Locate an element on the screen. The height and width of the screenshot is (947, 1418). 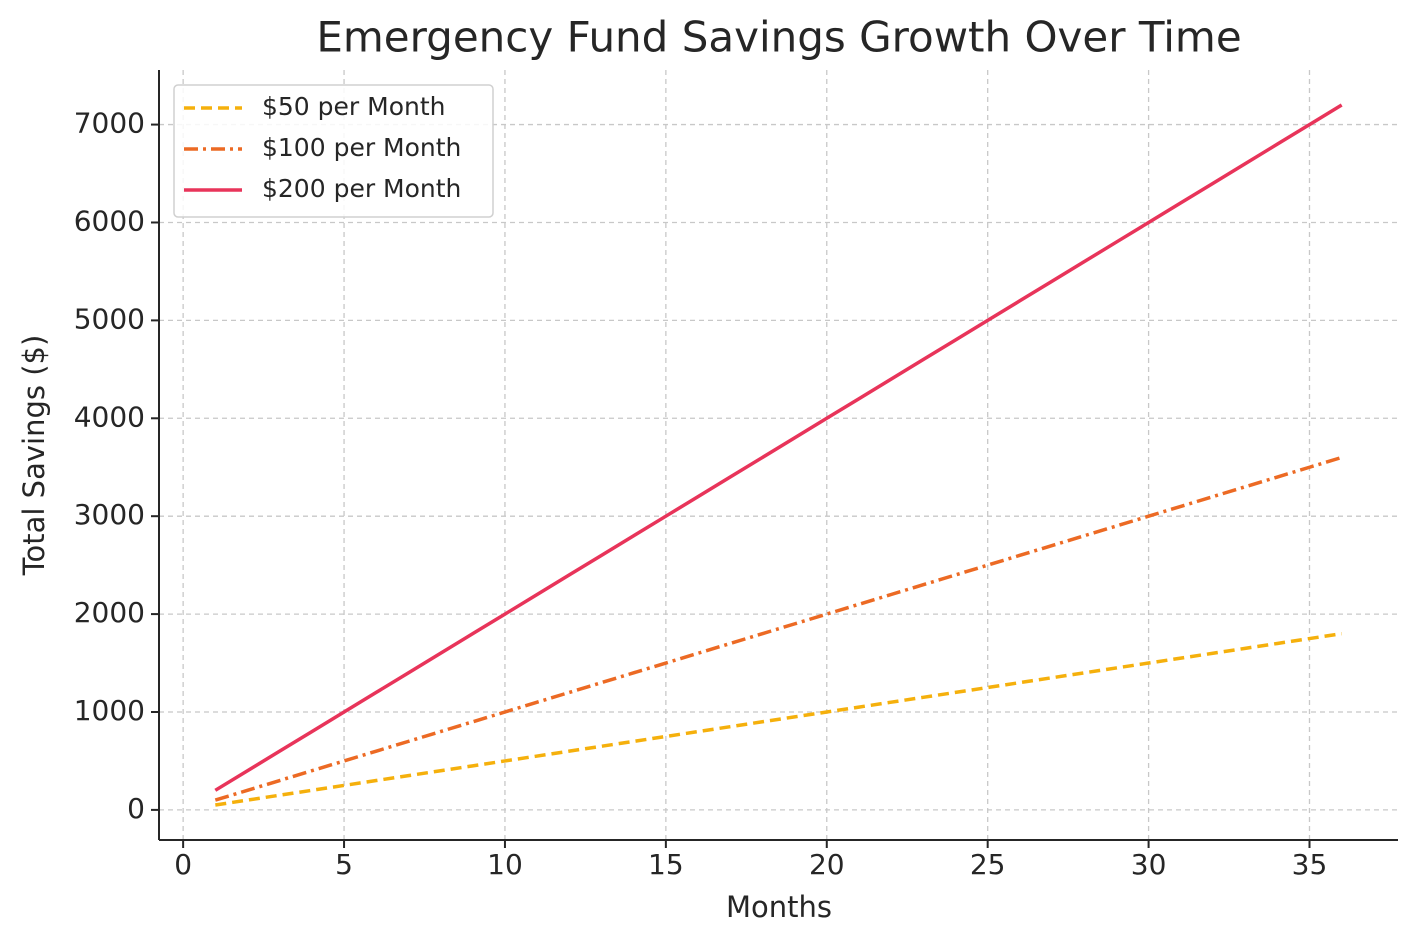
x-tick-label: 0 is located at coordinates (183, 864).